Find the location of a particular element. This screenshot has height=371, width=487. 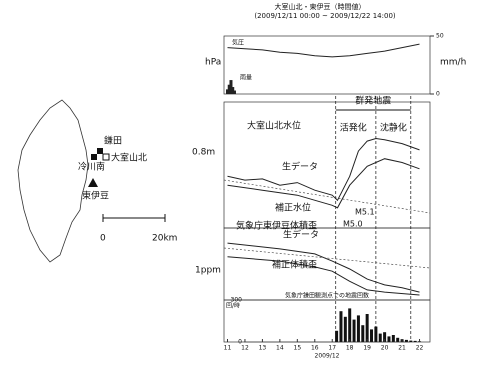

y-tick-label: 0 is located at coordinates (240, 342).